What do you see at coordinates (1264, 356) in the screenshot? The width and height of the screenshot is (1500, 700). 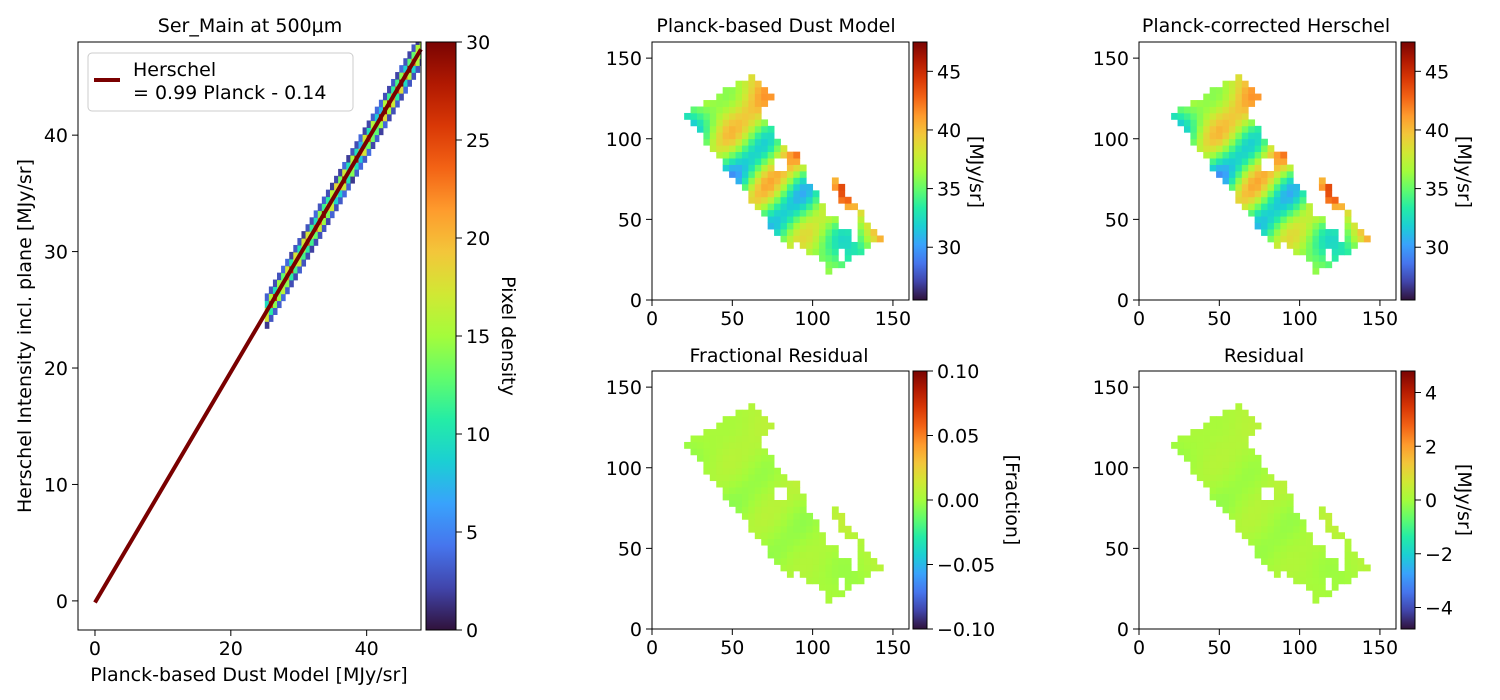 I see `panel-title: Residual` at bounding box center [1264, 356].